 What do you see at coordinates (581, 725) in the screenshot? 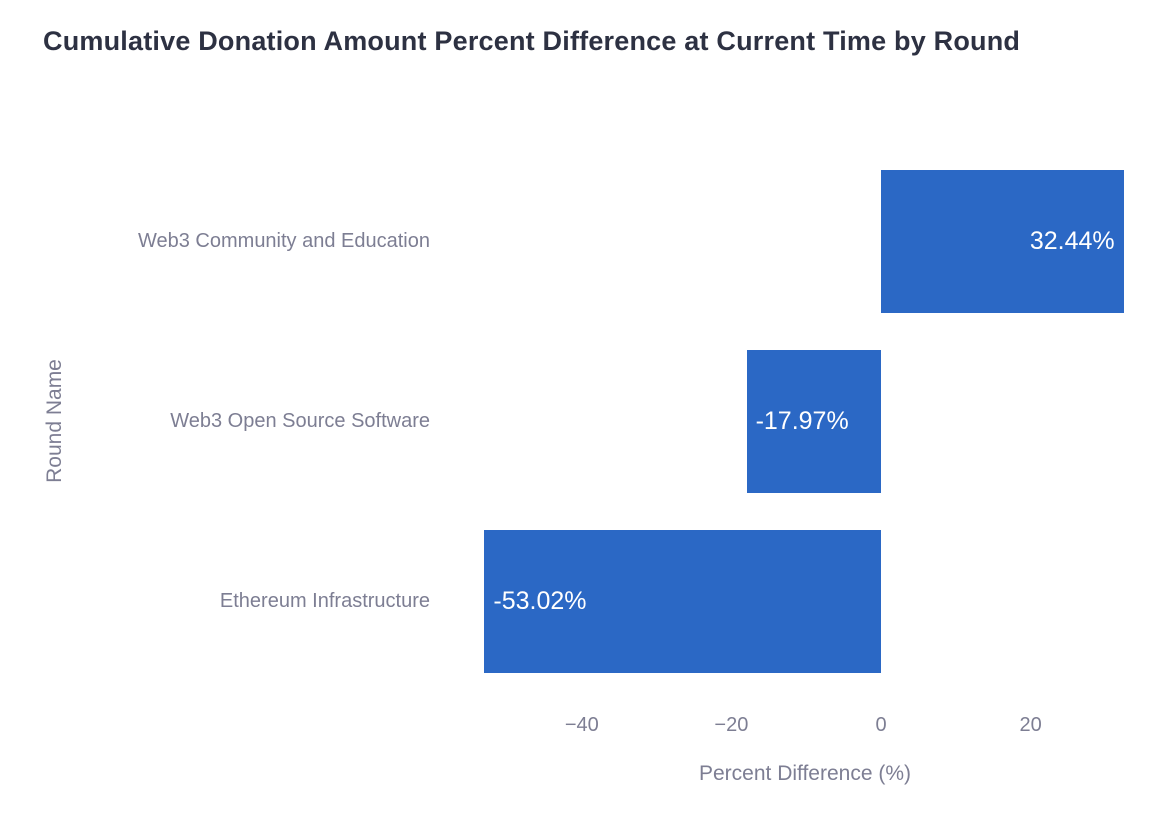
I see `x-axis-tick-label: −40` at bounding box center [581, 725].